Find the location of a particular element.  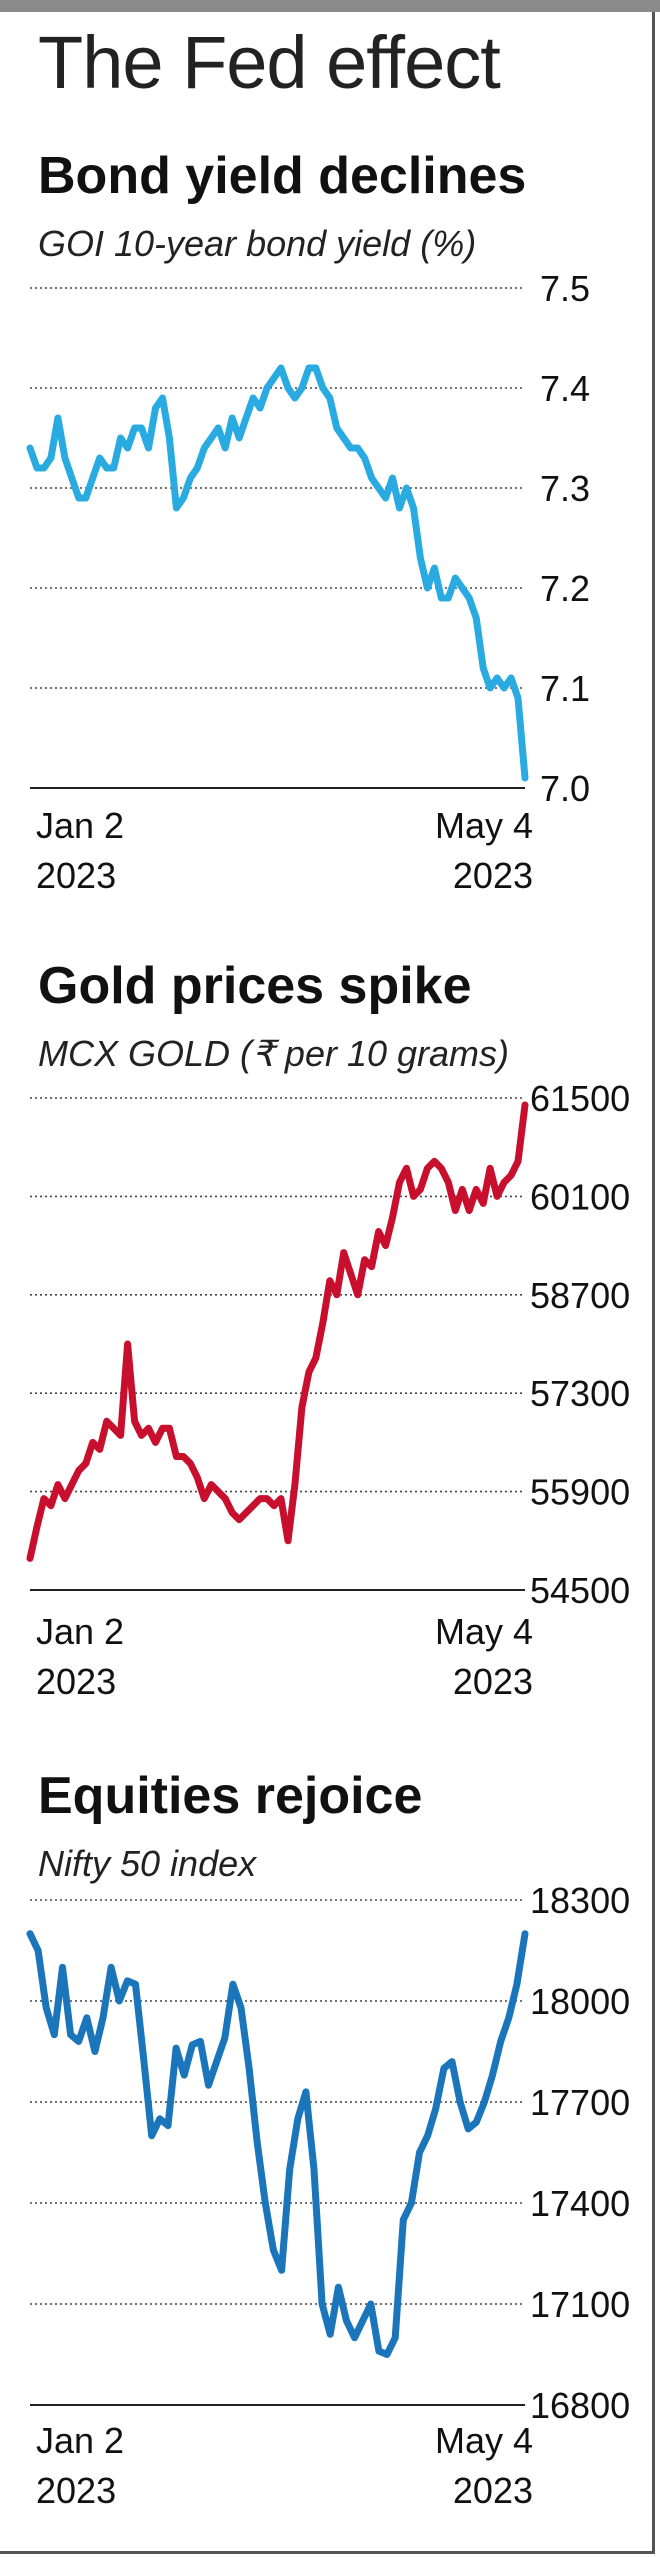

chart-subtitle: MCX GOLD (₹ per 10 grams) is located at coordinates (274, 1053).